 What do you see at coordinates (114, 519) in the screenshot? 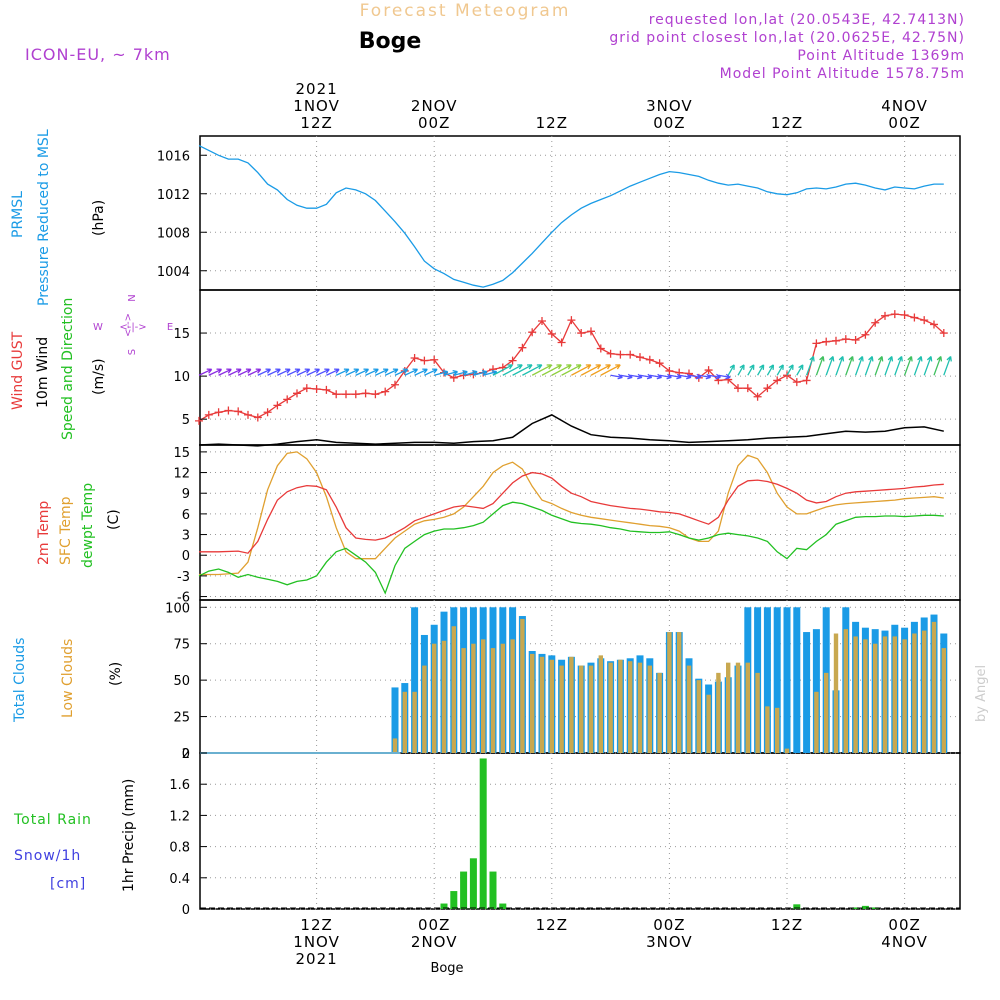
I see `temp-unit: (C)` at bounding box center [114, 519].